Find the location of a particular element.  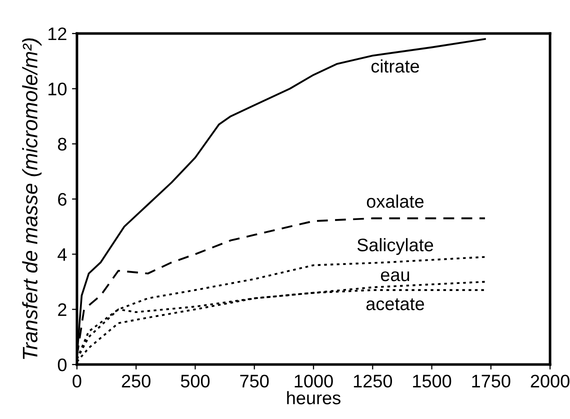

series-label: oxalate is located at coordinates (395, 201).